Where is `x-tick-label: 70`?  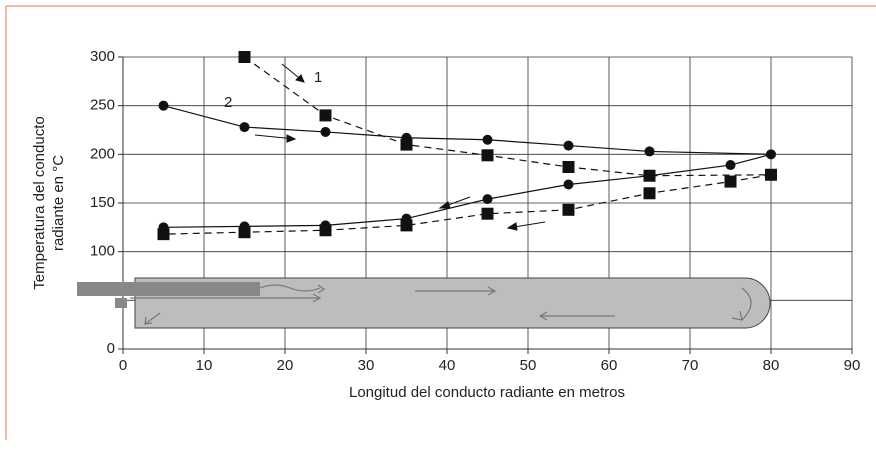 x-tick-label: 70 is located at coordinates (690, 365).